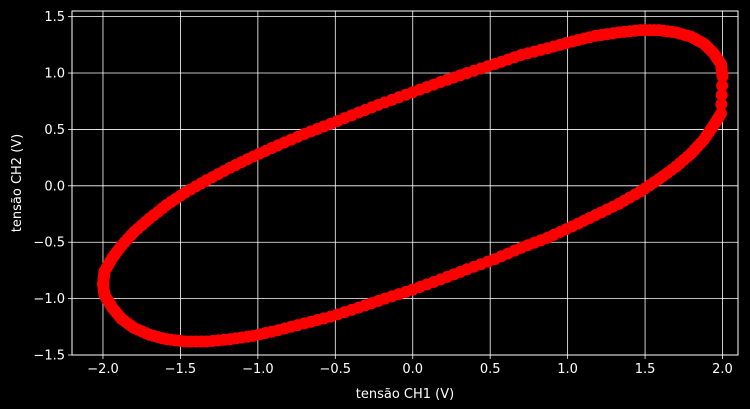  I want to click on x-tick-label: 0.0, so click(412, 369).